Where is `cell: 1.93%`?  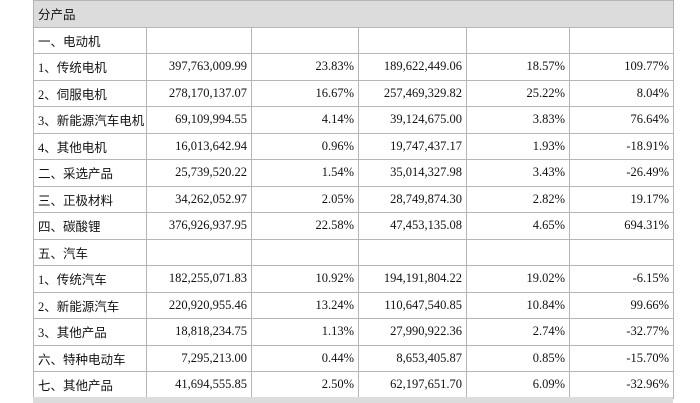
cell: 1.93% is located at coordinates (518, 146).